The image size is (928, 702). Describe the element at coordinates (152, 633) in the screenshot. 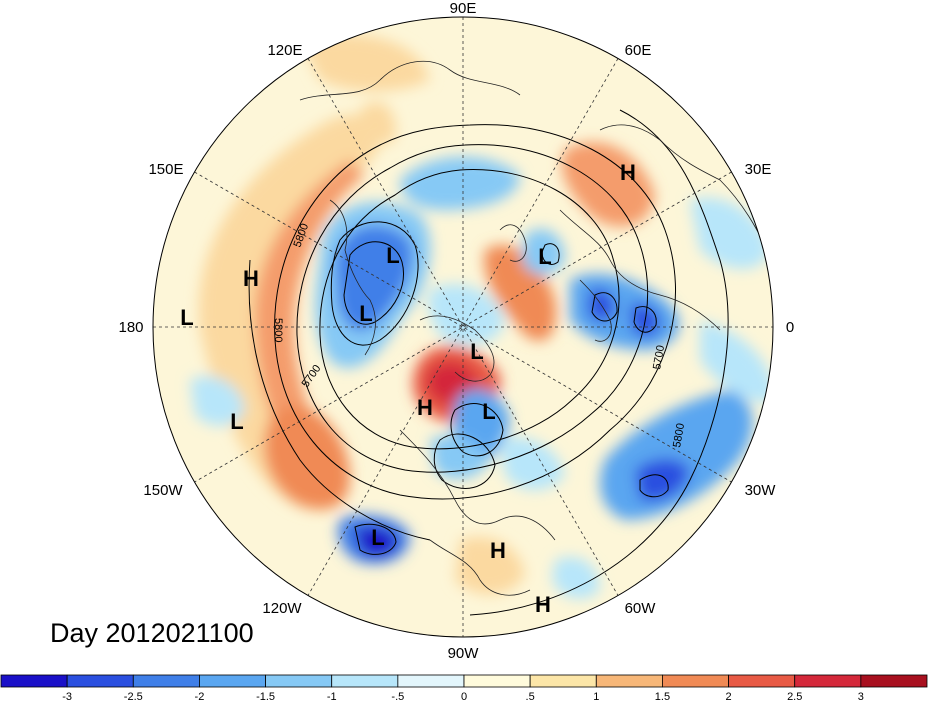

I see `day-title: Day 2012021100` at that location.